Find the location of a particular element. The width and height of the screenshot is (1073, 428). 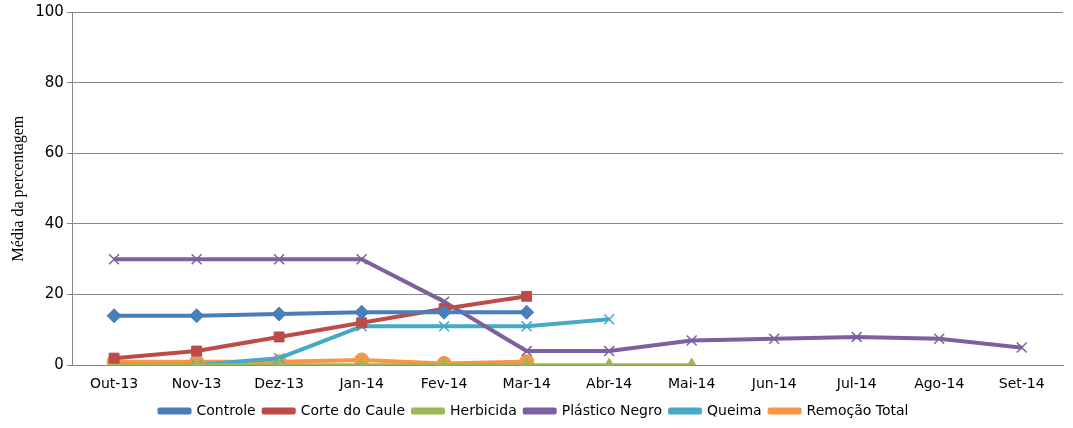

legend-label: Remoção Total is located at coordinates (857, 409).